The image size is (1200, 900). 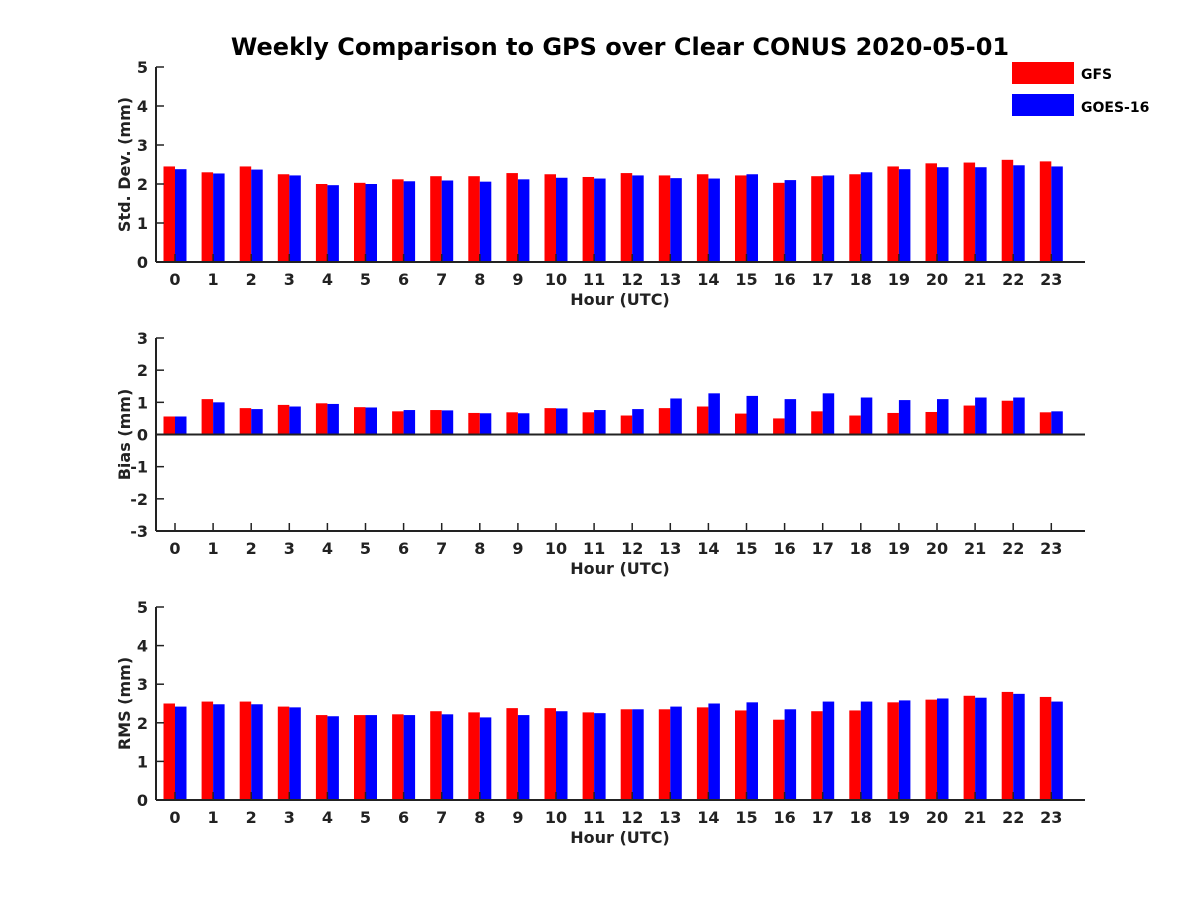 What do you see at coordinates (327, 817) in the screenshot?
I see `x-tick-label: 4` at bounding box center [327, 817].